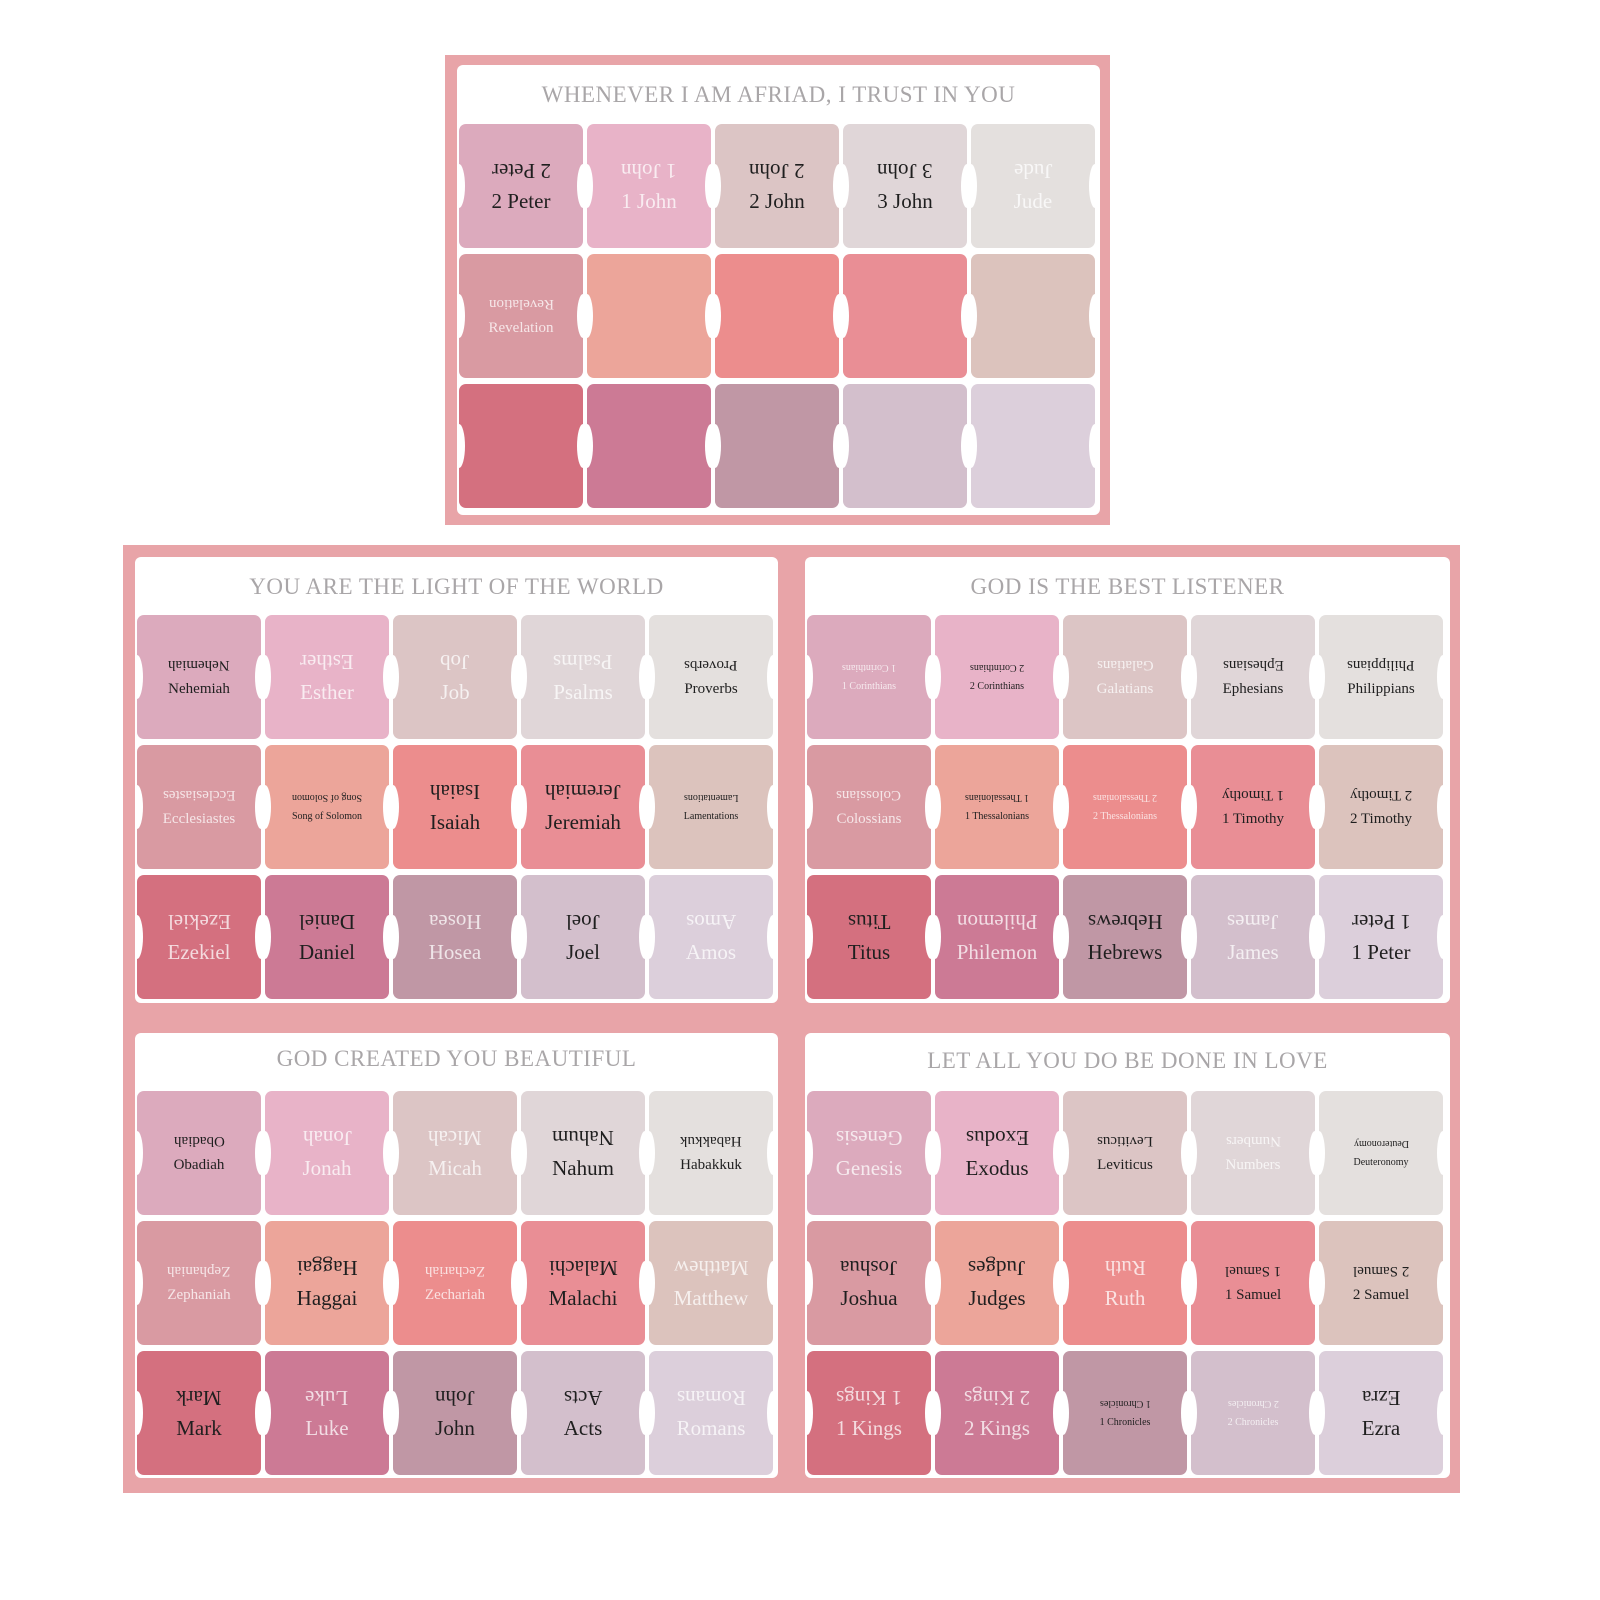 The height and width of the screenshot is (1600, 1600). I want to click on tab-label: Jeremiah, so click(583, 822).